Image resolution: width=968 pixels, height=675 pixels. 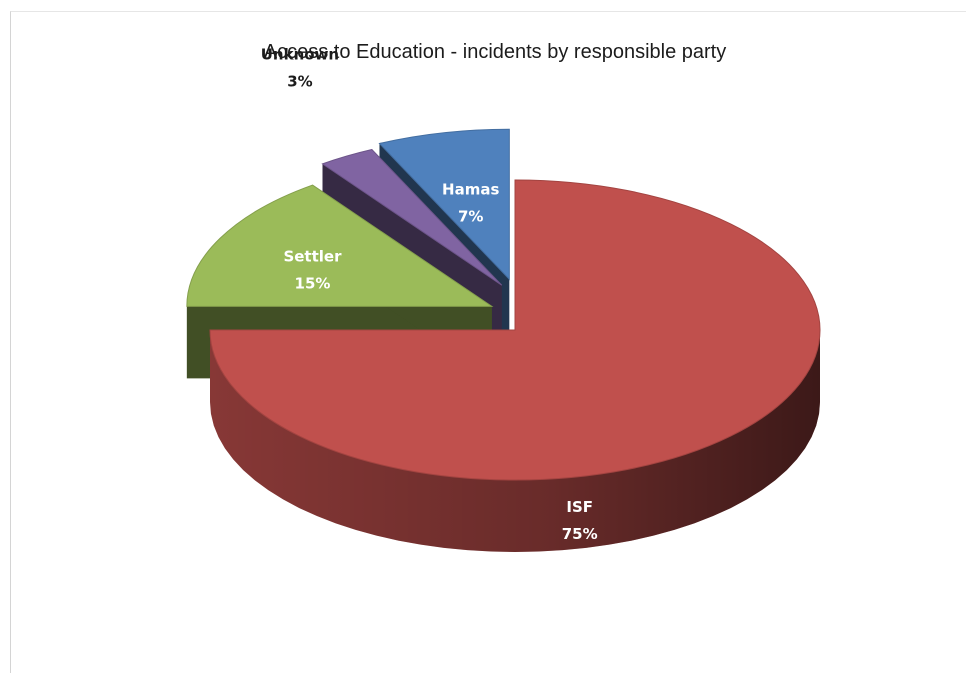 I want to click on slice-value-isf: 75%, so click(x=580, y=534).